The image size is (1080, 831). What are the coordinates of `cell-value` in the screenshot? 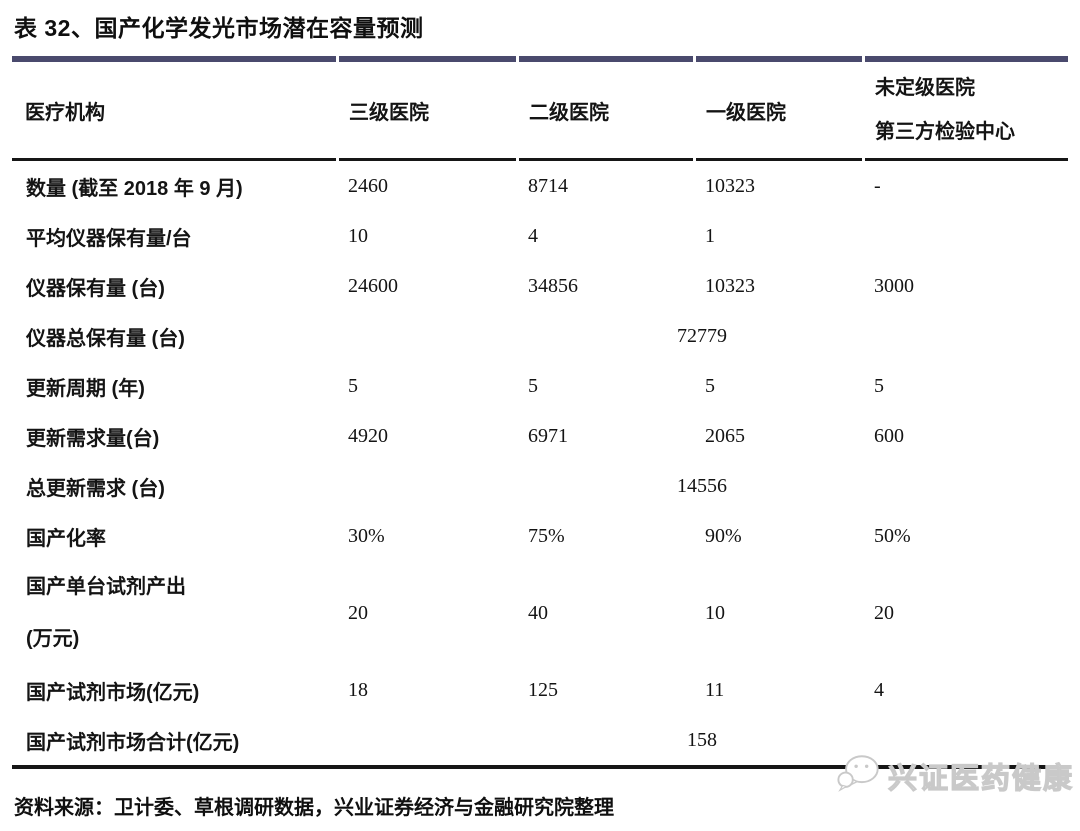 It's located at (965, 236).